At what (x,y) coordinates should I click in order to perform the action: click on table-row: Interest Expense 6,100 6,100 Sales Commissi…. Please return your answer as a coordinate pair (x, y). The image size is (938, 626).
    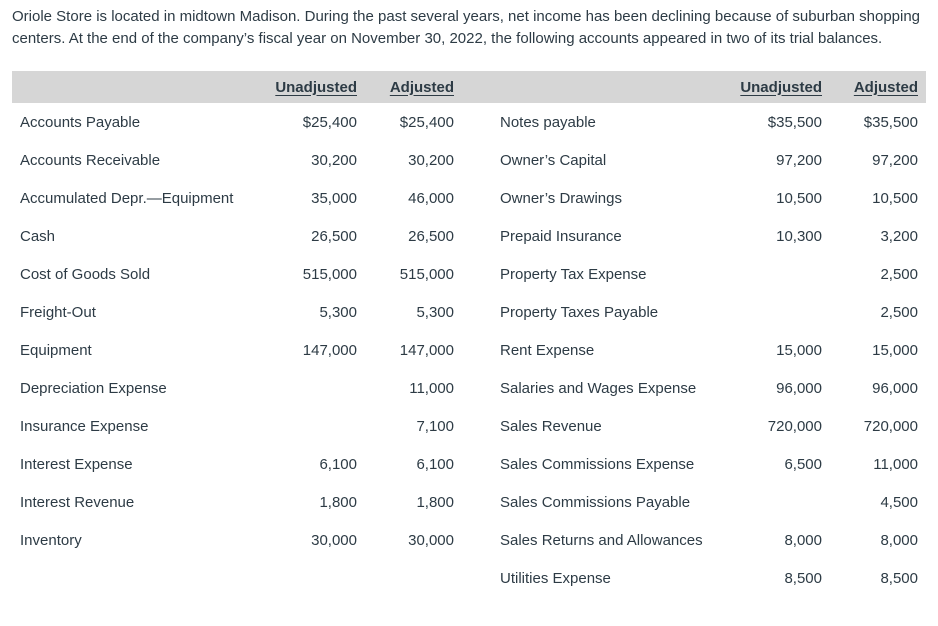
    Looking at the image, I should click on (469, 464).